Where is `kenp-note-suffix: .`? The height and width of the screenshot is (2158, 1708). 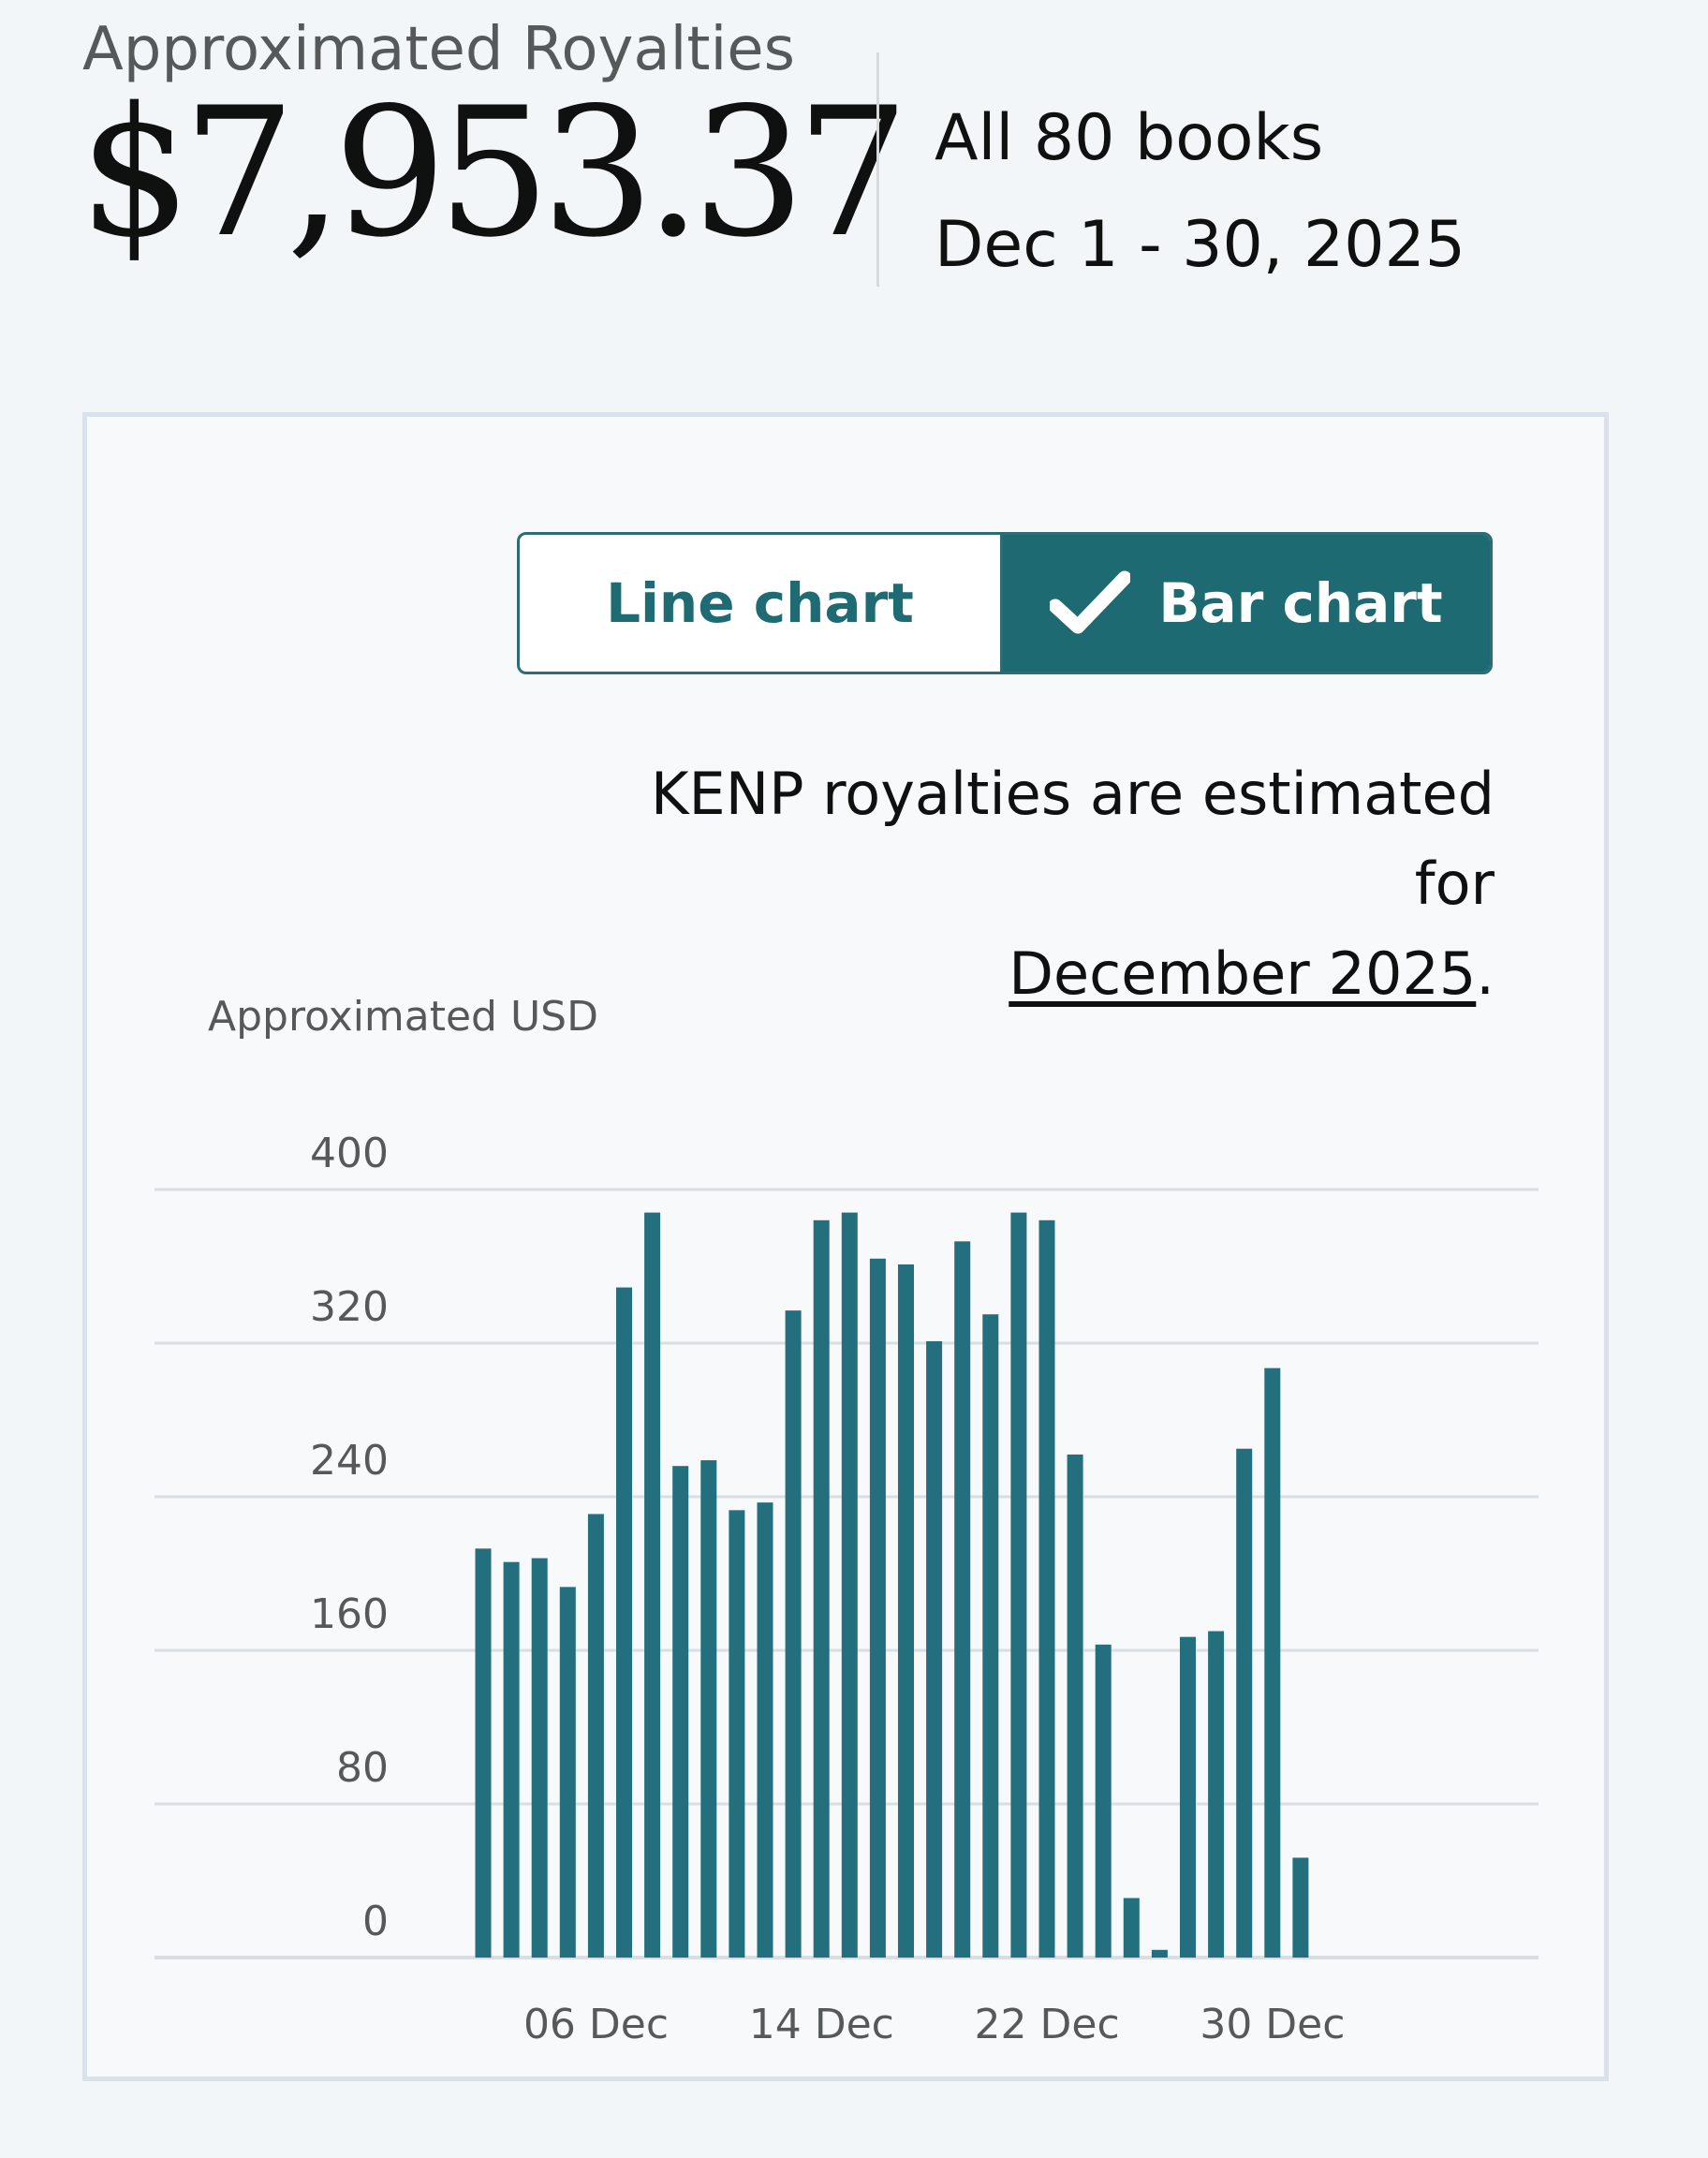
kenp-note-suffix: . is located at coordinates (1485, 973).